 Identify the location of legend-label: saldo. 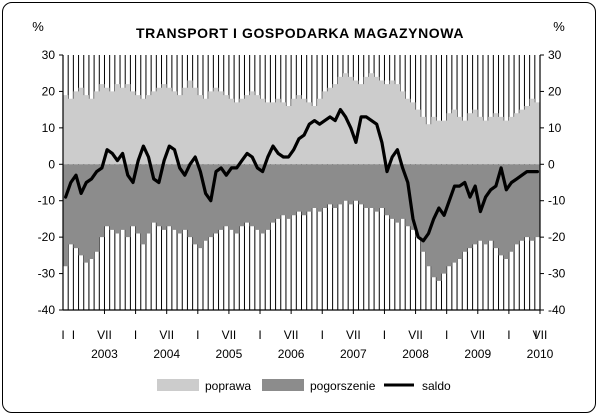
(436, 386).